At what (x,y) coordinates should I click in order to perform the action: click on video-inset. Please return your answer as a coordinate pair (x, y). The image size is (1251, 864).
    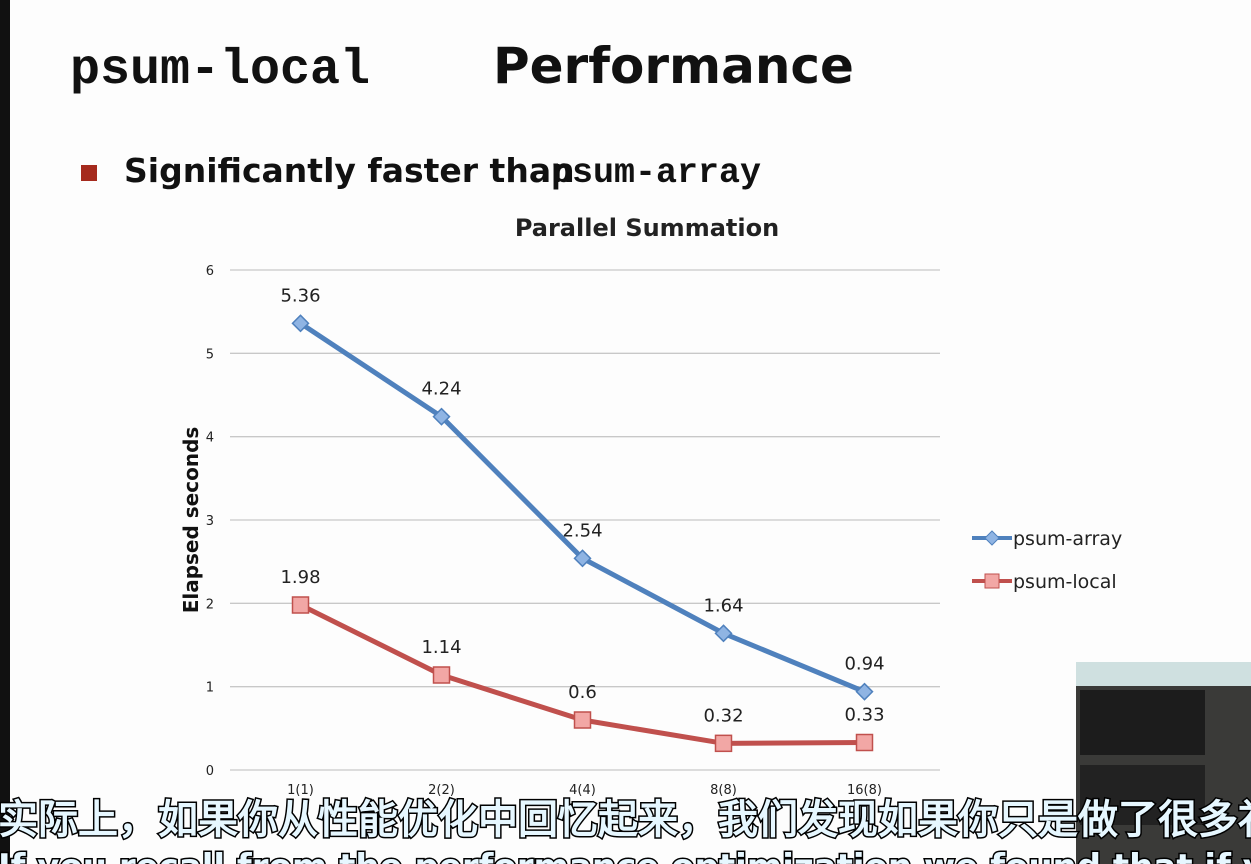
    Looking at the image, I should click on (1163, 763).